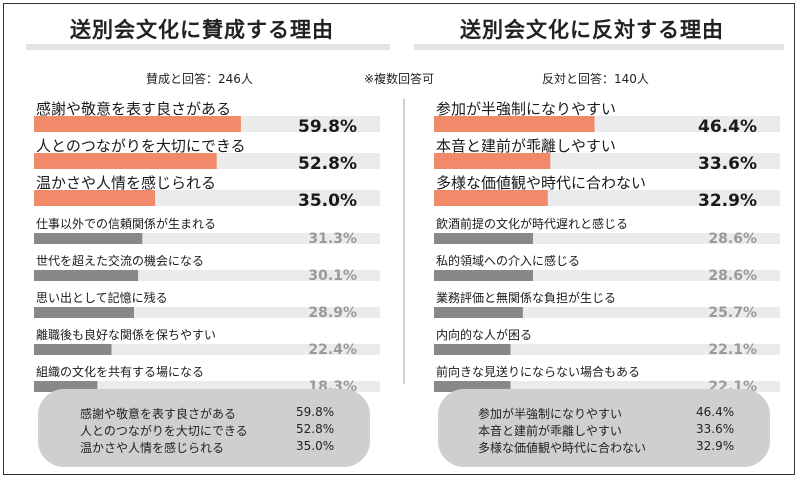  I want to click on oppose-category-label: 多様な価値観や時代に合わない, so click(541, 183).